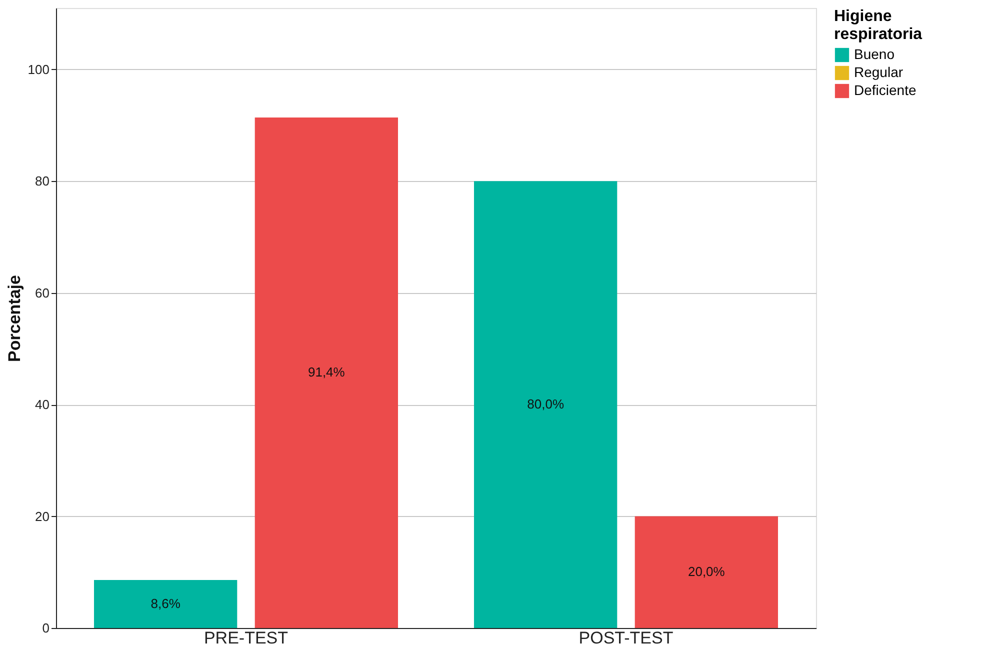  What do you see at coordinates (885, 90) in the screenshot?
I see `legend-label: Deficiente` at bounding box center [885, 90].